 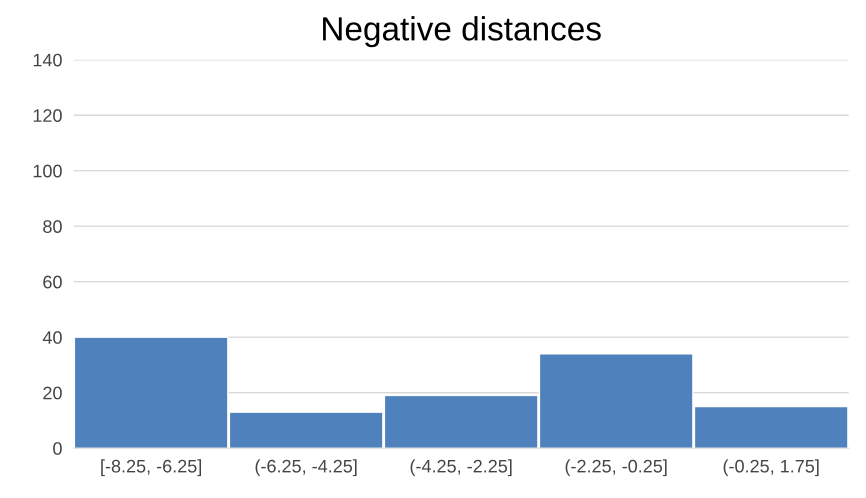 What do you see at coordinates (771, 467) in the screenshot?
I see `x-tick-label: (-0.25, 1.75]` at bounding box center [771, 467].